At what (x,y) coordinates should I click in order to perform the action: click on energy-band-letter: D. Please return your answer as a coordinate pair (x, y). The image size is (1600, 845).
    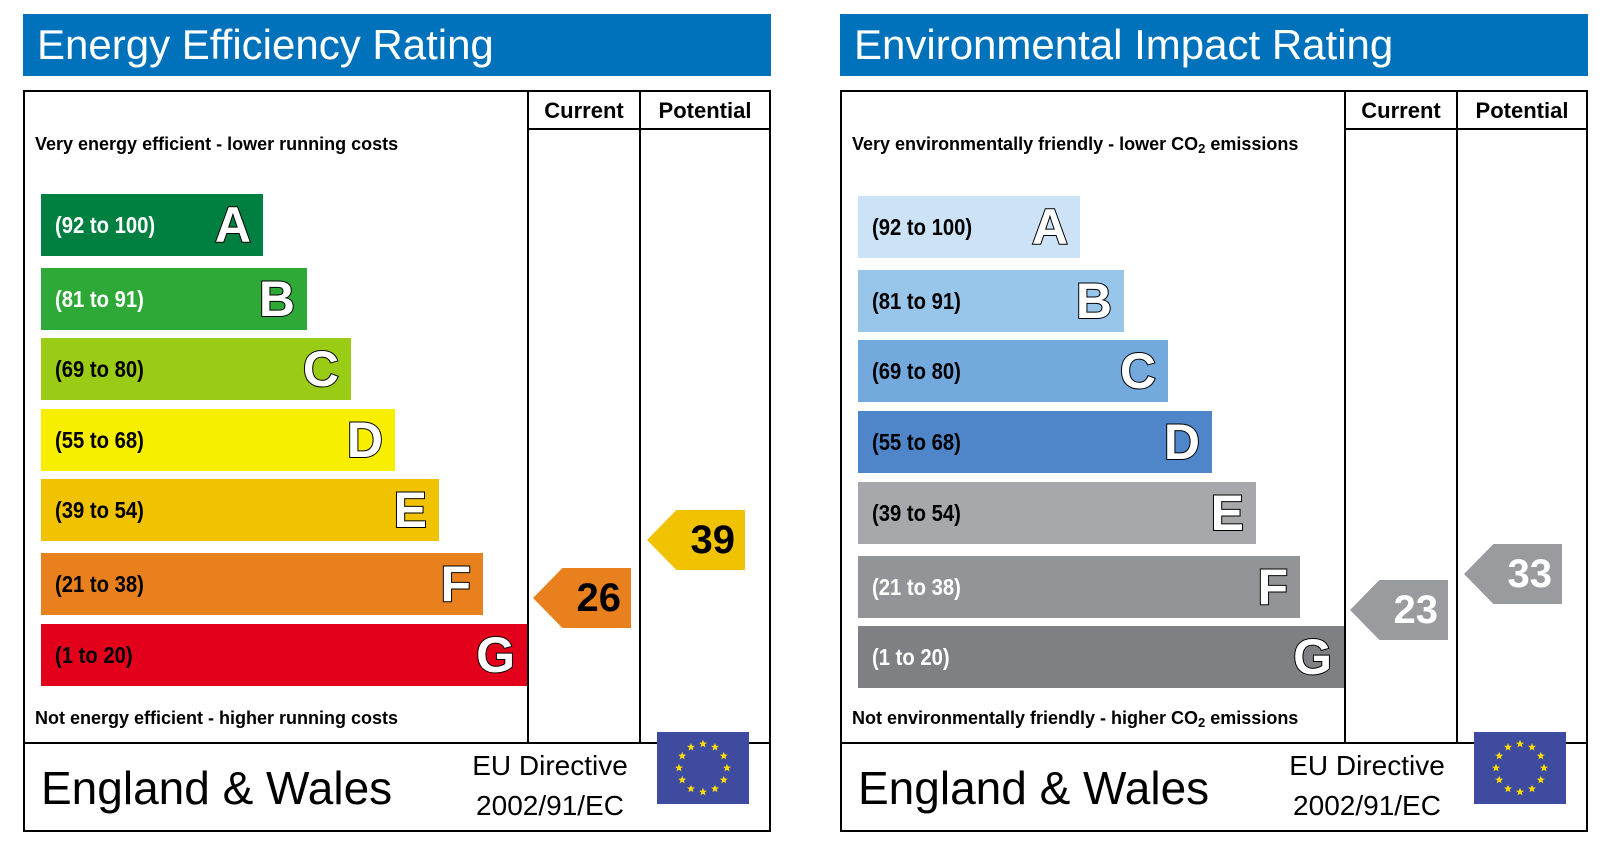
    Looking at the image, I should click on (365, 440).